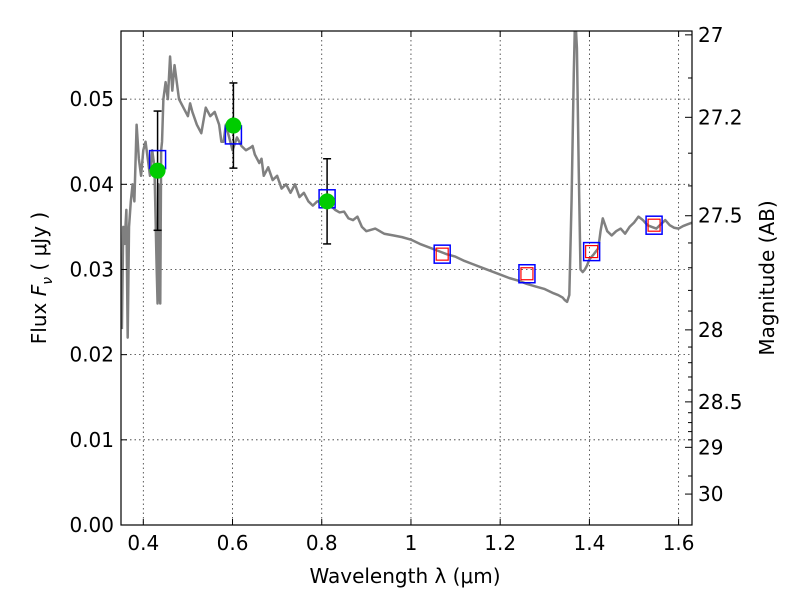 The height and width of the screenshot is (600, 800). I want to click on y2-axis-label: Magnitude (AB), so click(767, 277).